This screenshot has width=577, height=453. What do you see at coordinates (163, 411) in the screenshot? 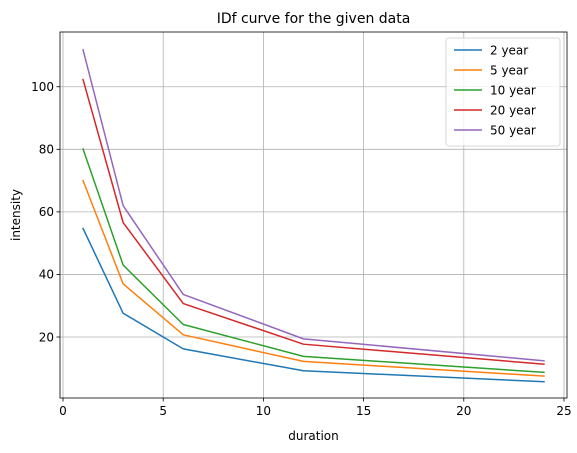
I see `x-tick-label: 5` at bounding box center [163, 411].